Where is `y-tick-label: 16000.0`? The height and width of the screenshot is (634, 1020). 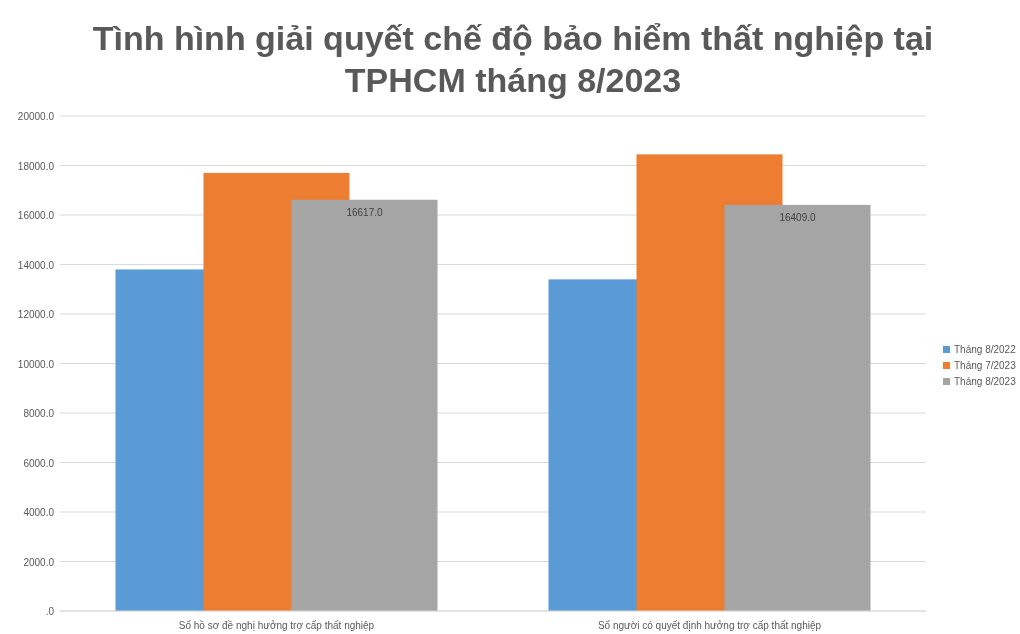
y-tick-label: 16000.0 is located at coordinates (36, 215).